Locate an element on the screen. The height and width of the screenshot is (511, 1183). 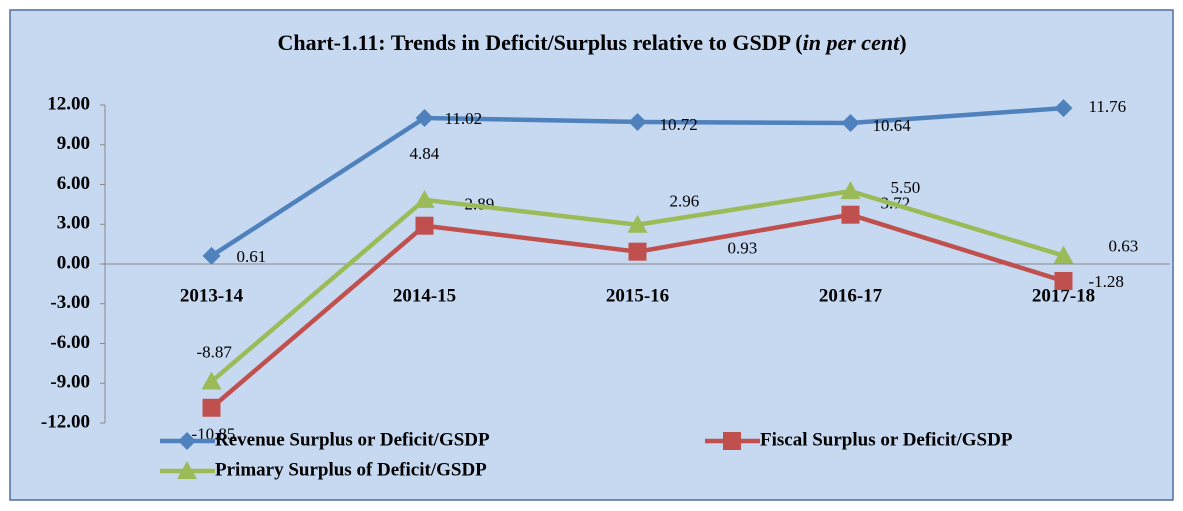
x-tick-label: 2013-14 is located at coordinates (212, 295).